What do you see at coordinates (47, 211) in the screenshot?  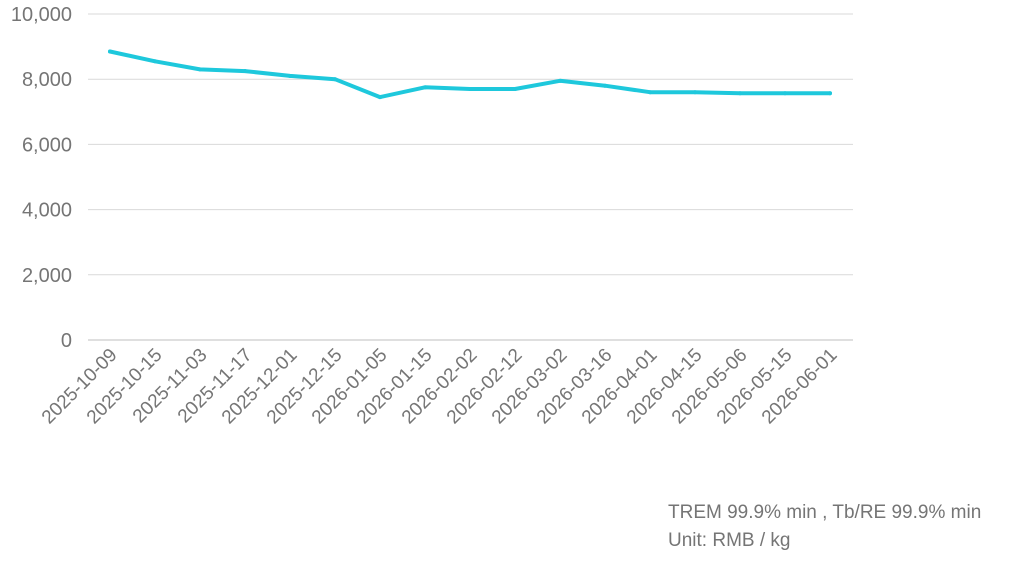 I see `y-tick-label: 4,000` at bounding box center [47, 211].